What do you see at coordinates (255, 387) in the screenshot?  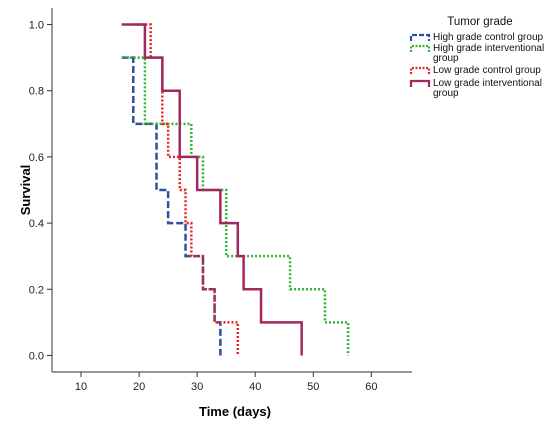 I see `x-tick-label: 40` at bounding box center [255, 387].